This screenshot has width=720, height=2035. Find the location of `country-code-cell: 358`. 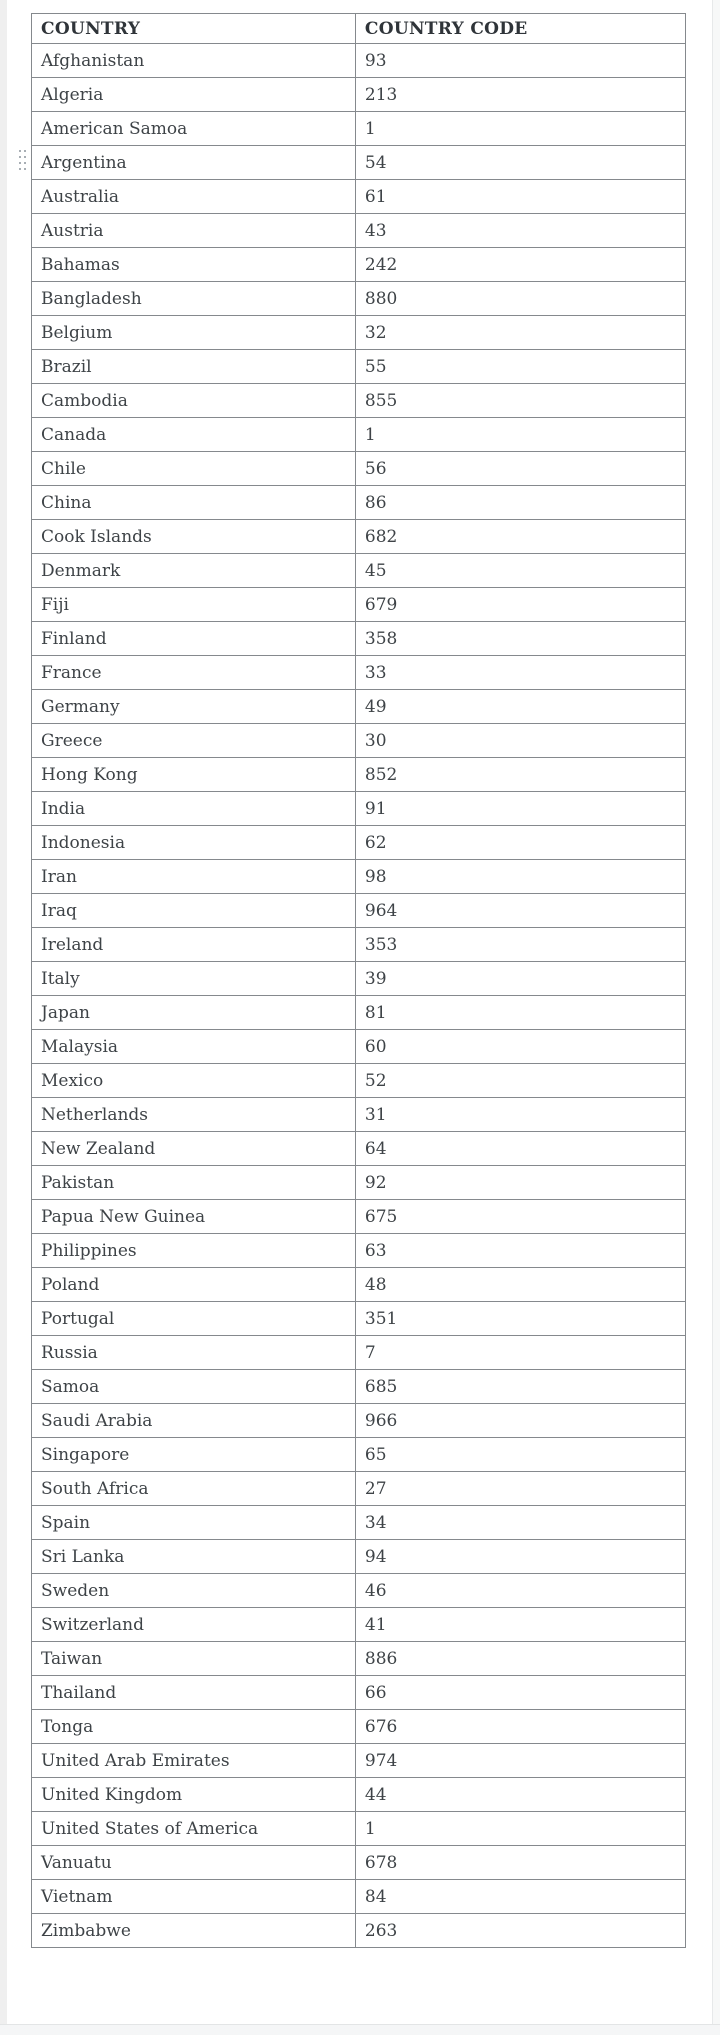

country-code-cell: 358 is located at coordinates (520, 638).